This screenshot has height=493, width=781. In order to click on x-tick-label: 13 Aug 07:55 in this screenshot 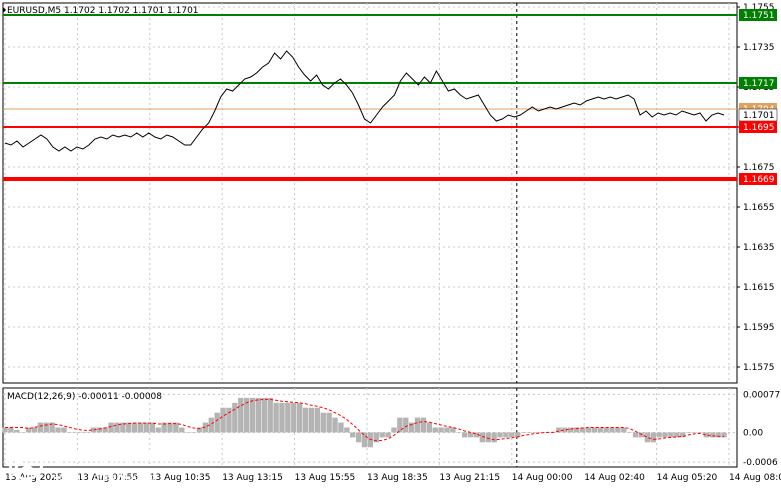, I will do `click(107, 478)`.